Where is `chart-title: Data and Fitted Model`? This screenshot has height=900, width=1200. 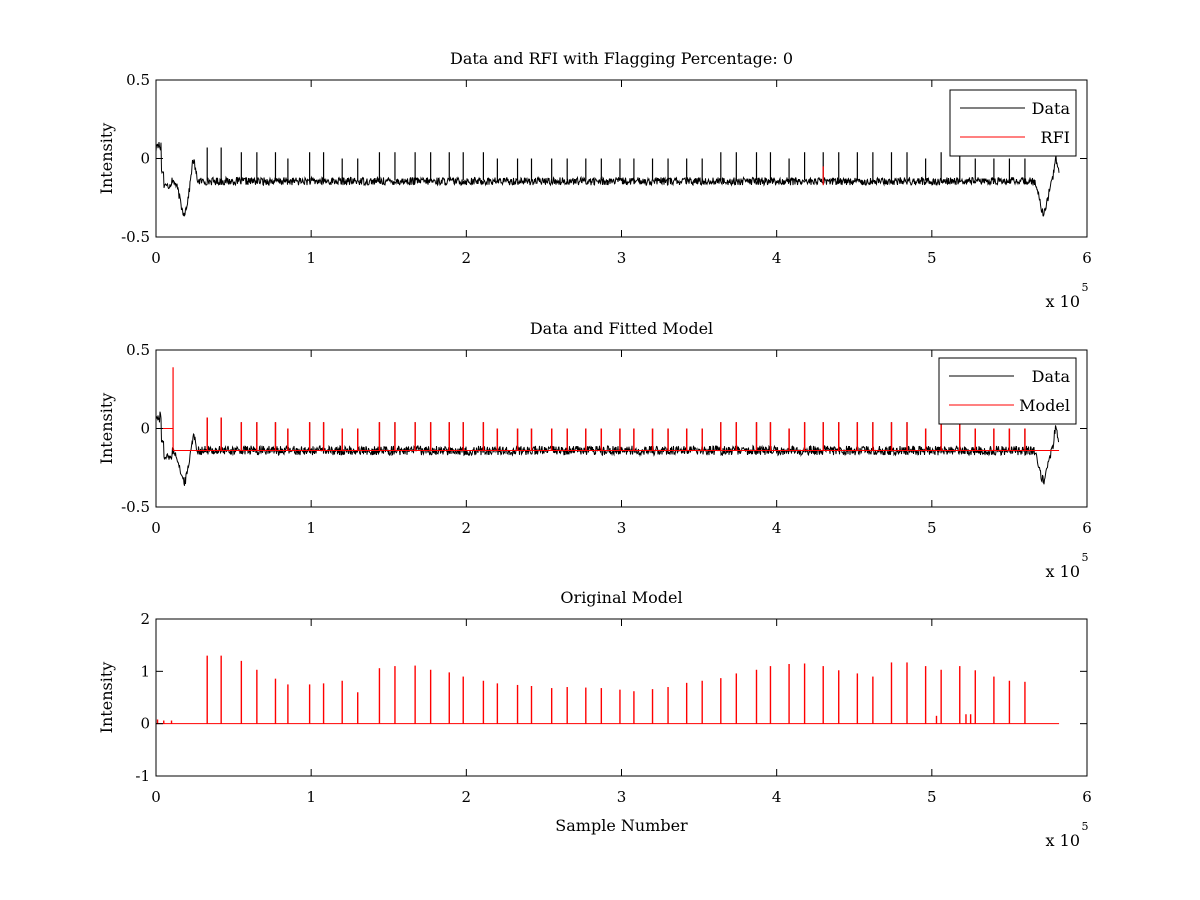 chart-title: Data and Fitted Model is located at coordinates (621, 328).